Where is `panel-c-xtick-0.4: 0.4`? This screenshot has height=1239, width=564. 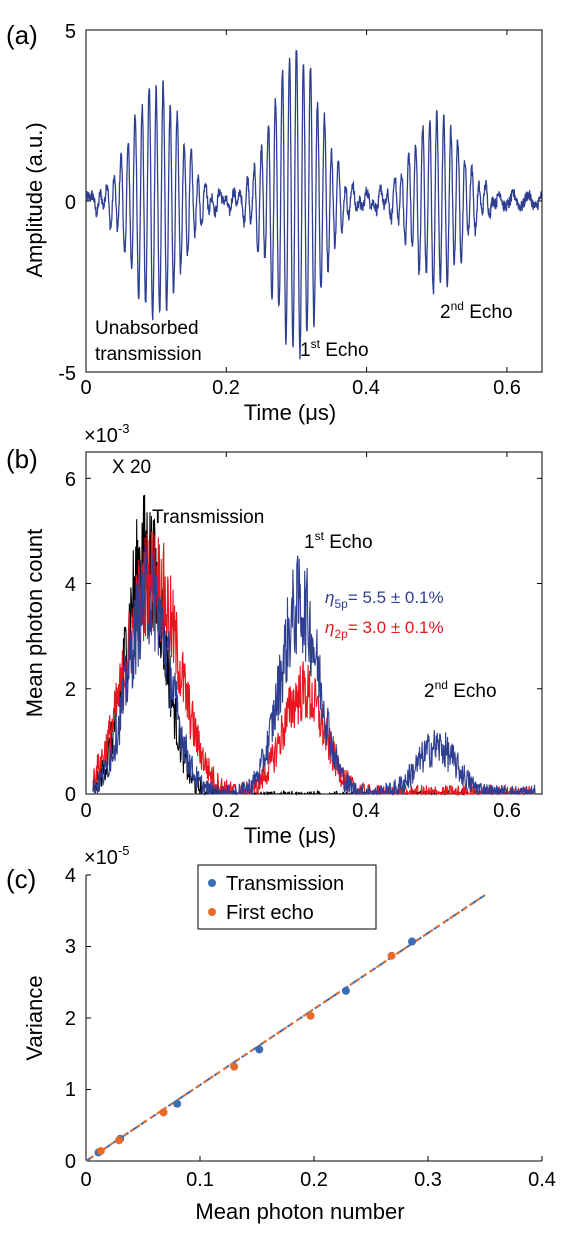
panel-c-xtick-0.4: 0.4 is located at coordinates (542, 1180).